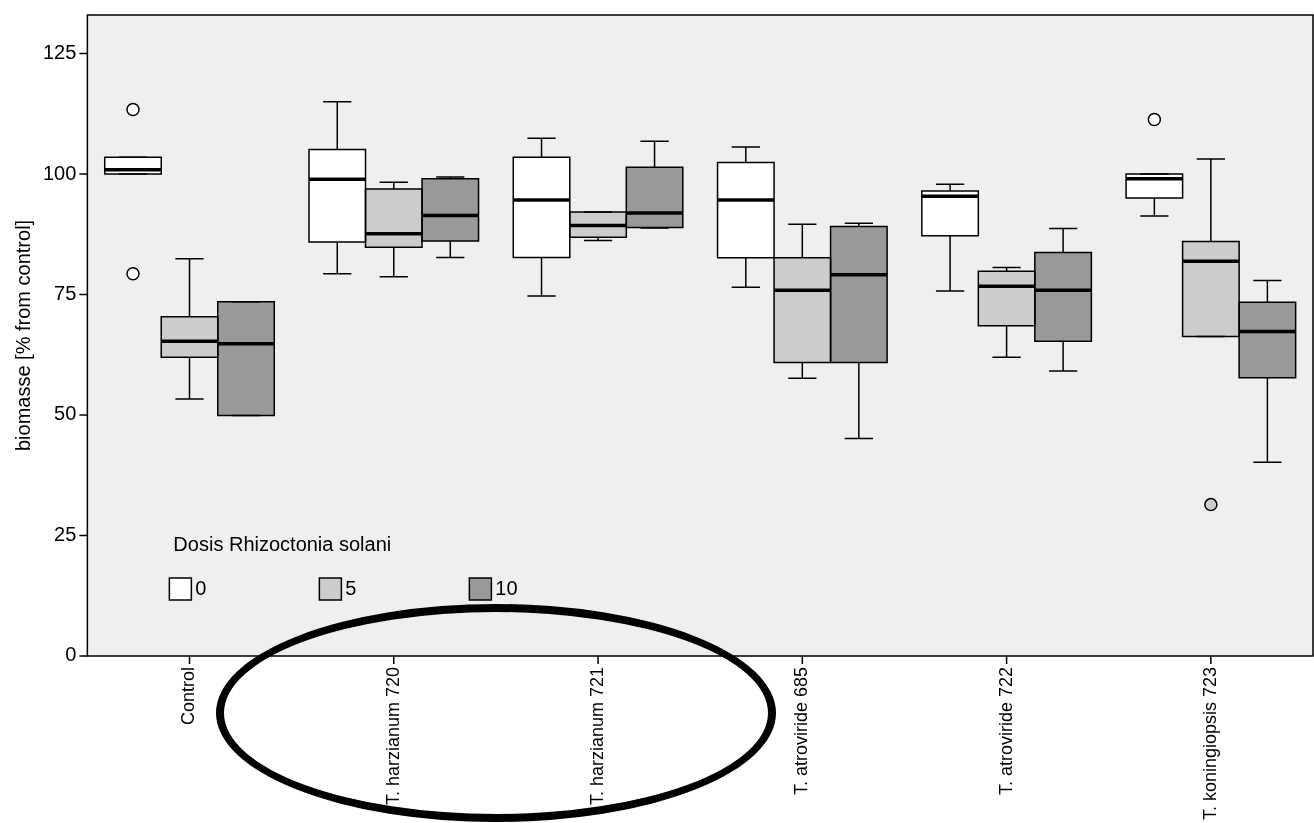 This screenshot has height=823, width=1314. I want to click on x-tick-label: Control, so click(188, 695).